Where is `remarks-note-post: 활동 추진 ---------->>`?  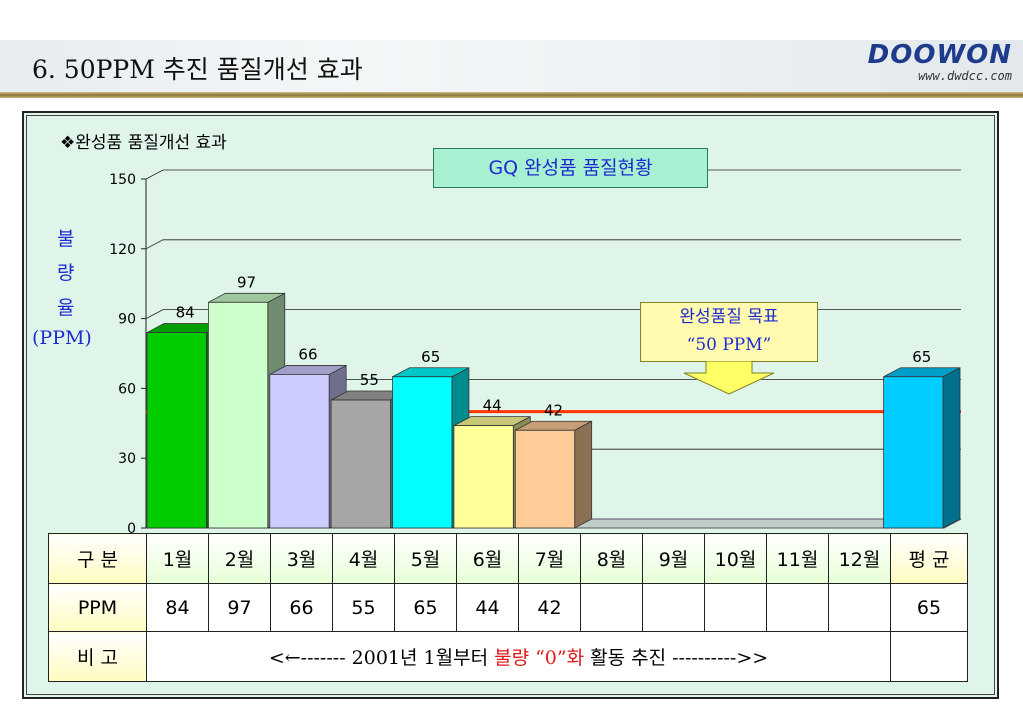
remarks-note-post: 활동 추진 ---------->> is located at coordinates (676, 658).